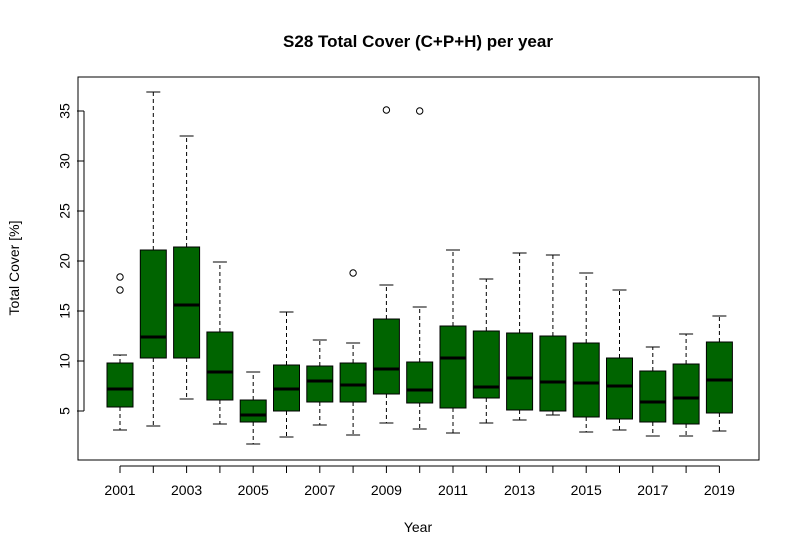  I want to click on x-tick-label: 2007, so click(319, 490).